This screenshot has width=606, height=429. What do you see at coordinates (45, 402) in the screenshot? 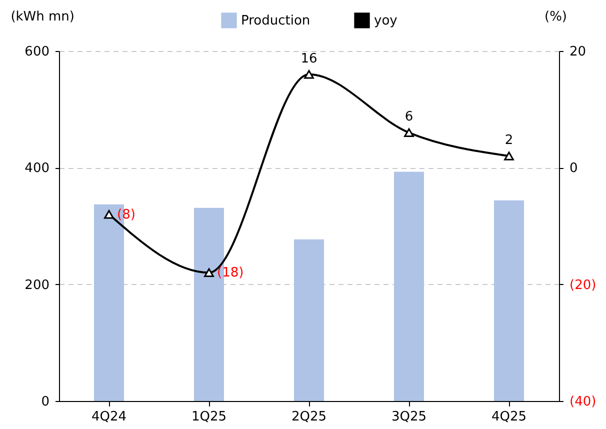
I see `y-tick-label: 0` at bounding box center [45, 402].